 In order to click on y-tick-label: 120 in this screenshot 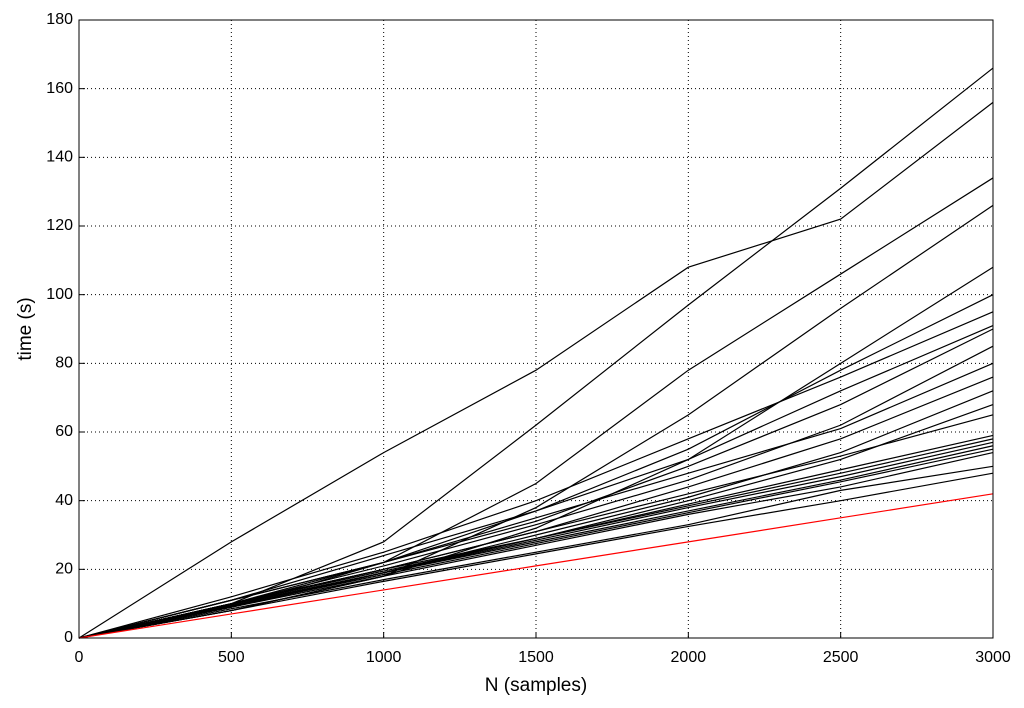, I will do `click(59, 225)`.